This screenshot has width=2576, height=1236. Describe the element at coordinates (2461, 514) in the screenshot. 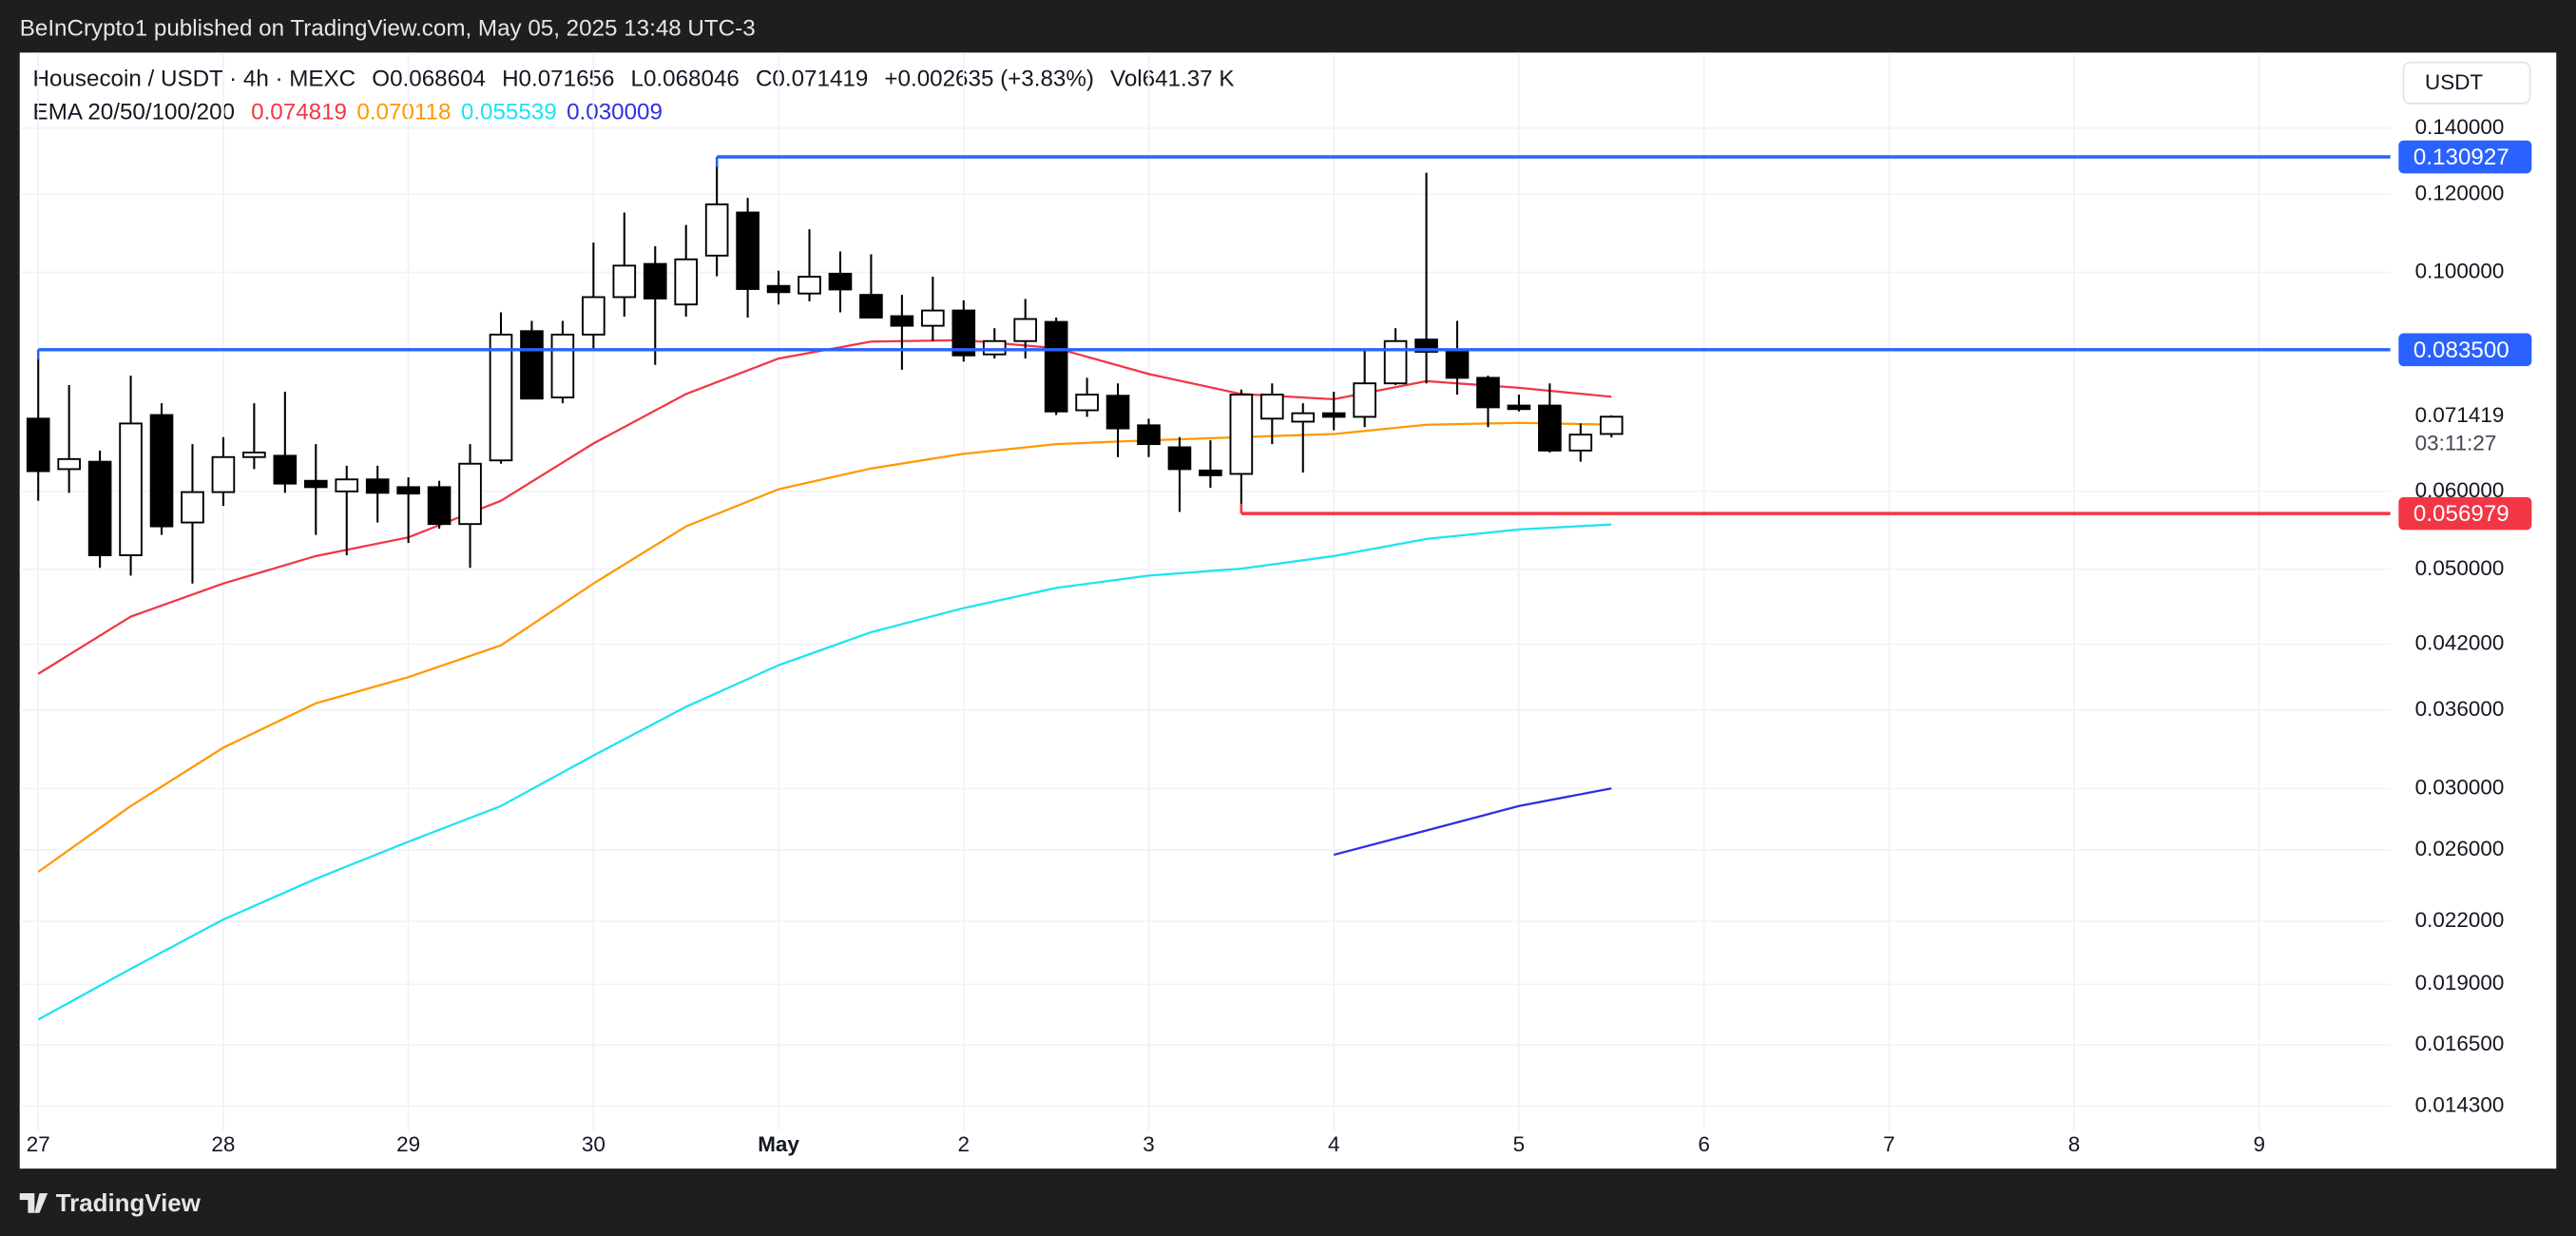

I see `level-tag-label: 0.056979` at that location.